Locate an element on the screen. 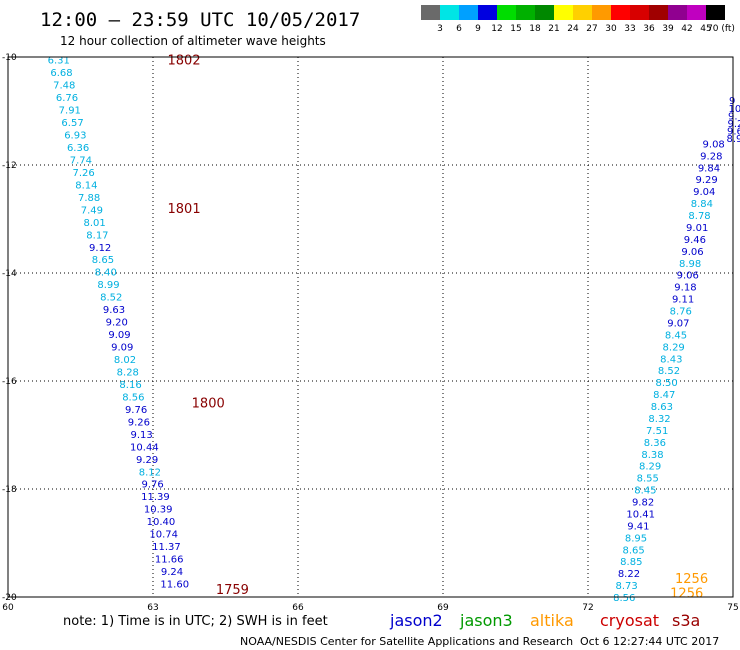 The height and width of the screenshot is (650, 740). time-label: 1801 is located at coordinates (184, 209).